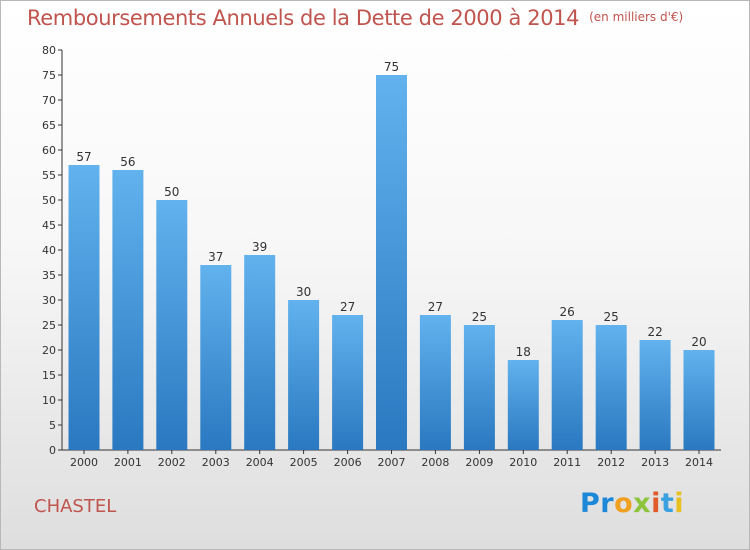 The width and height of the screenshot is (750, 550). Describe the element at coordinates (567, 462) in the screenshot. I see `x-tick-label: 2011` at that location.